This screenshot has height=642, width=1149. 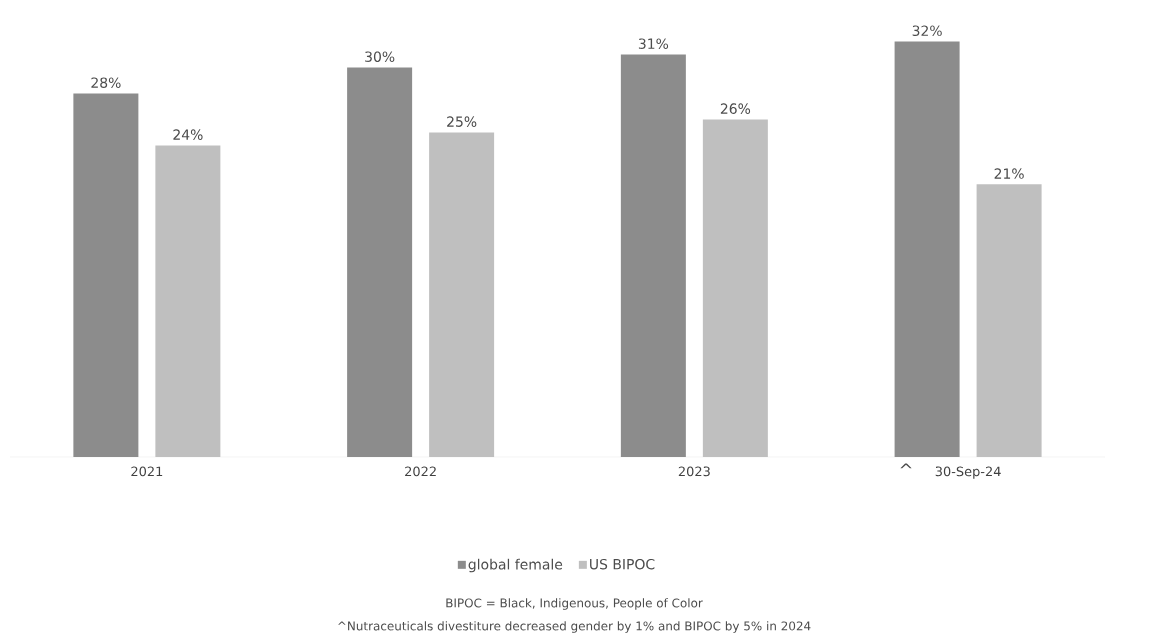 I want to click on data-label: 31%, so click(x=653, y=43).